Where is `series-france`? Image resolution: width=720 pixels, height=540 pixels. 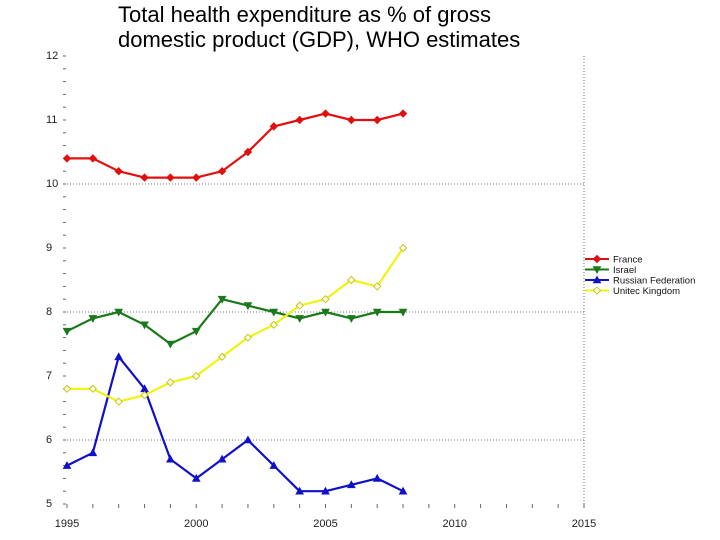 series-france is located at coordinates (235, 145).